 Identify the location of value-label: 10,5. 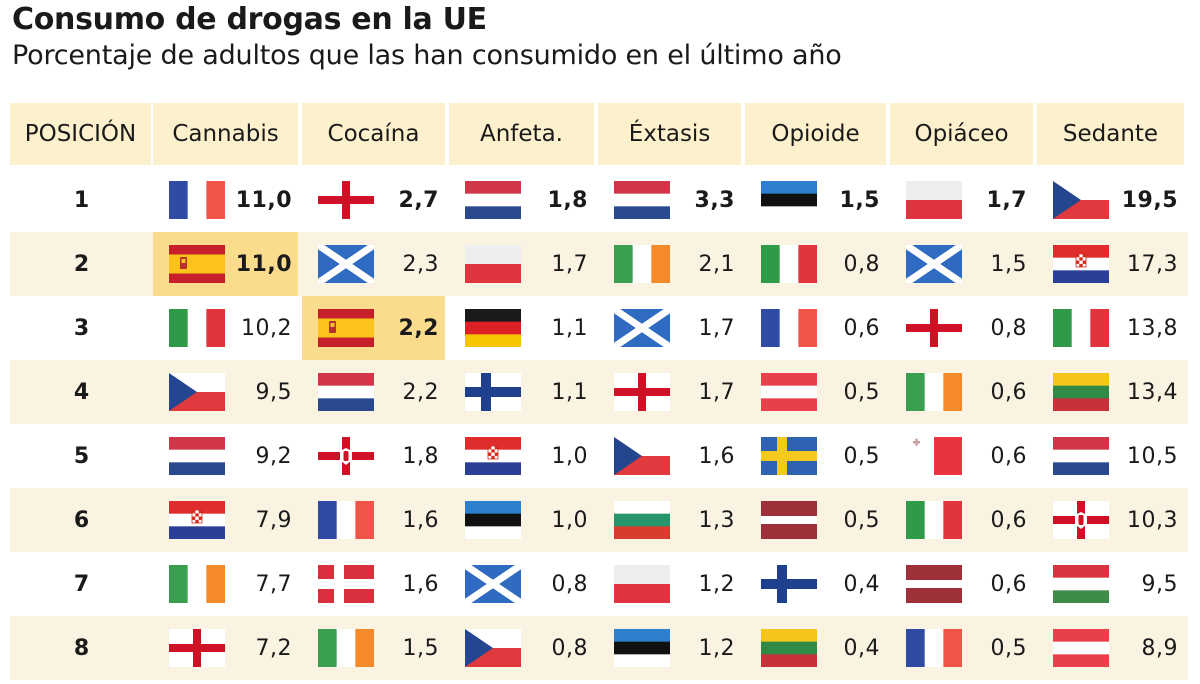
(1152, 456).